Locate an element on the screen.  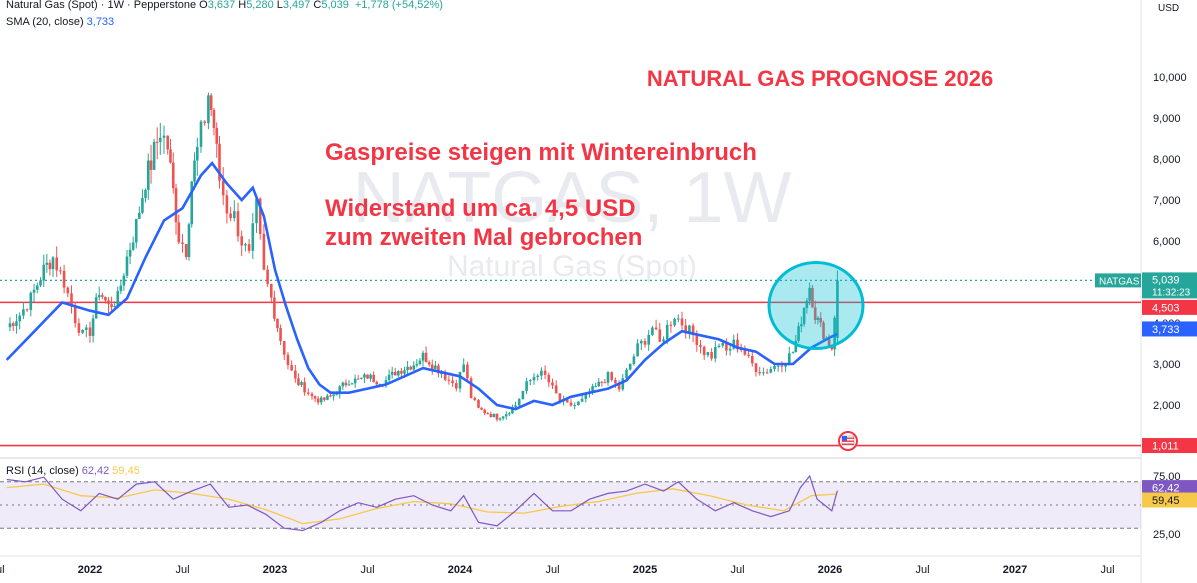
symbol-line: Natural Gas (Spot) · 1W · Pepperstone is located at coordinates (101, 5).